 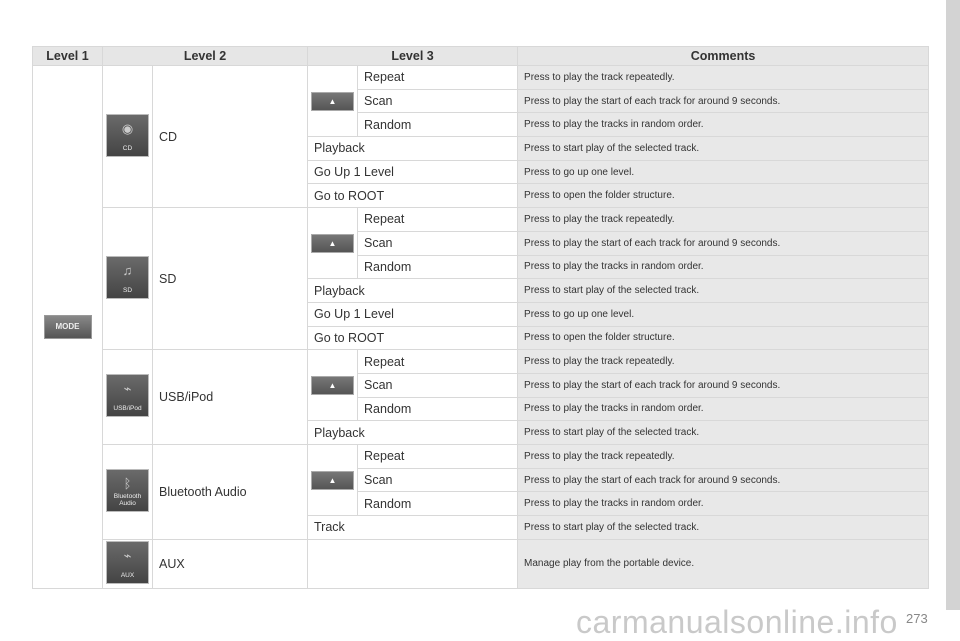 What do you see at coordinates (127, 270) in the screenshot?
I see `sd-card-icon-glyph: ♫` at bounding box center [127, 270].